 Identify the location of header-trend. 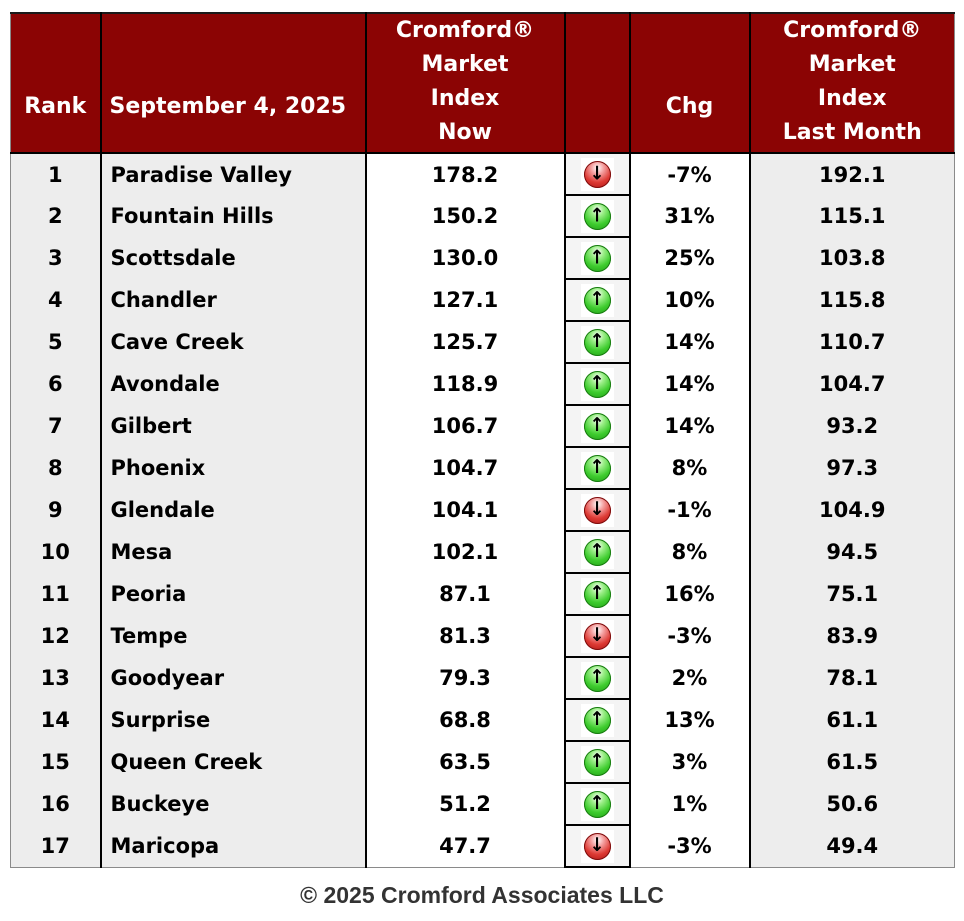
(596, 83).